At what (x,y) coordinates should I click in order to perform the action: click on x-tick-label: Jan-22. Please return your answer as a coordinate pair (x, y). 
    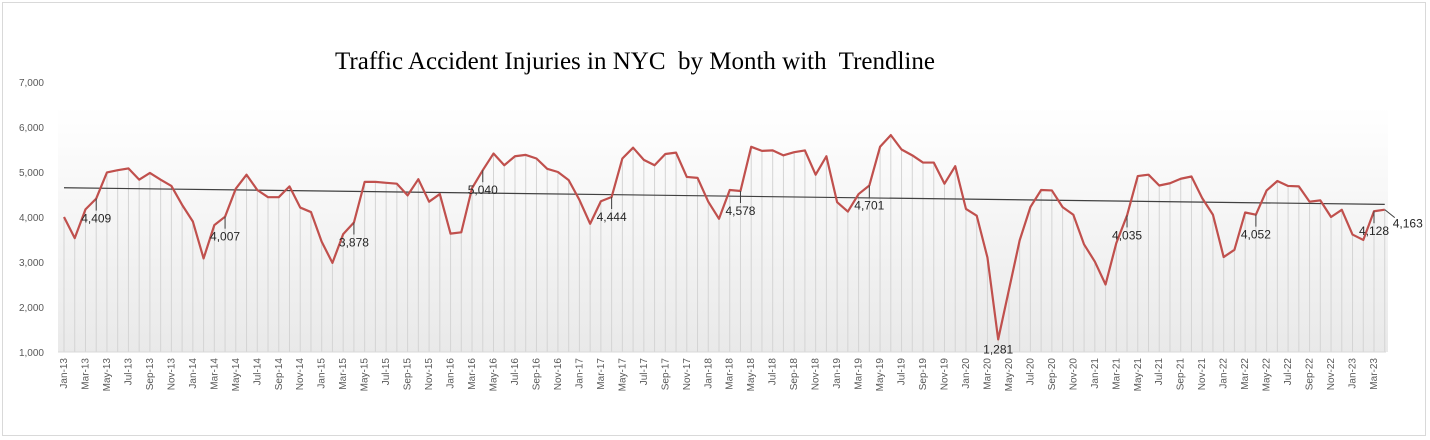
    Looking at the image, I should click on (1224, 373).